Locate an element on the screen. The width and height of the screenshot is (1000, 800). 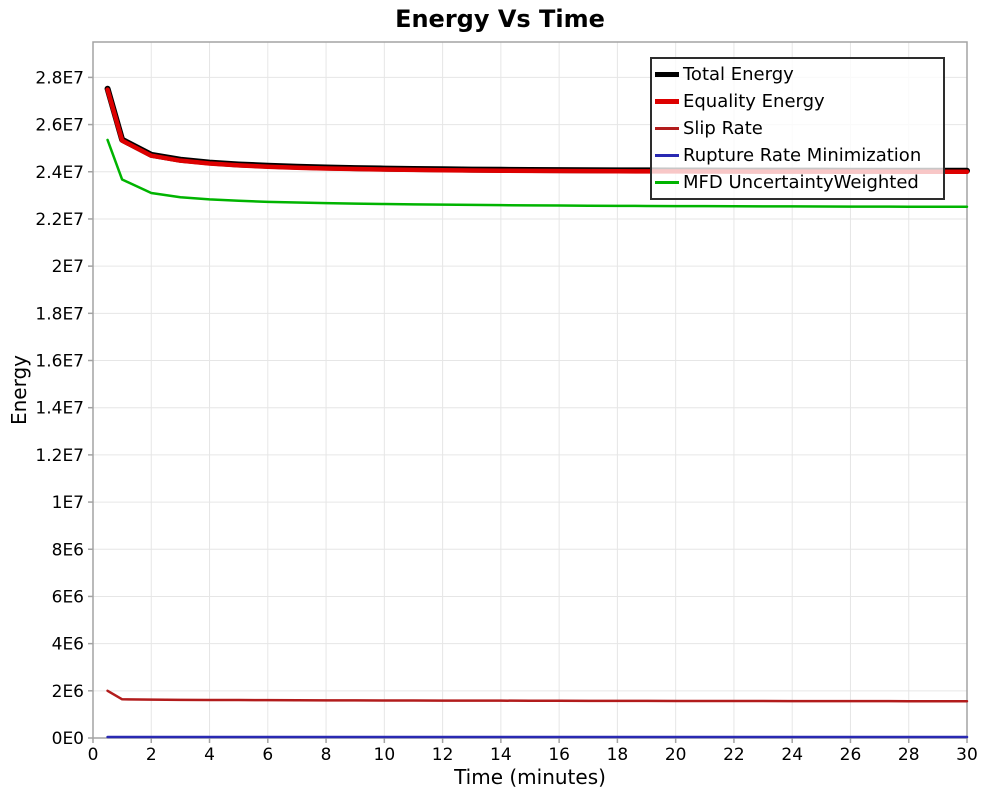
y-tick-label: 2.2E7 is located at coordinates (59, 220).